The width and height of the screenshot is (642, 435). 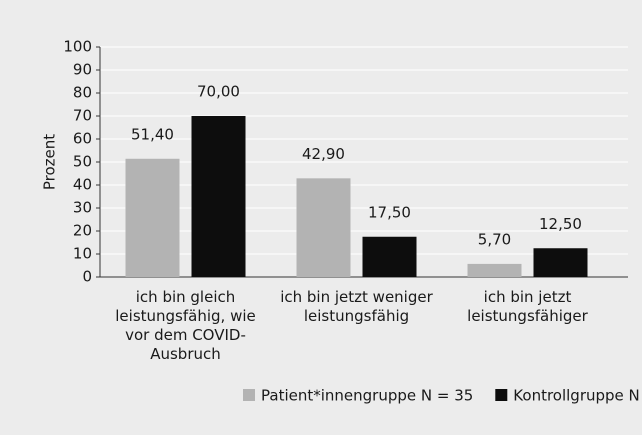 What do you see at coordinates (367, 396) in the screenshot?
I see `legend-label: Patient*innengruppe N = 35` at bounding box center [367, 396].